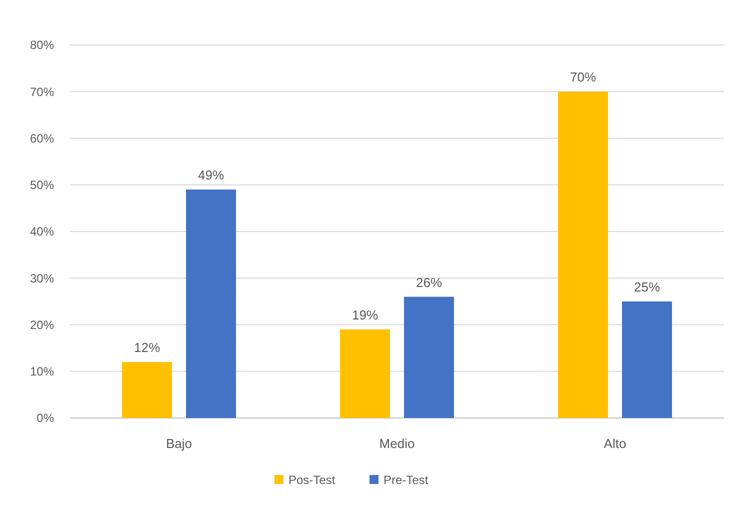 The image size is (739, 518). Describe the element at coordinates (42, 185) in the screenshot. I see `y-tick-label: 50%` at that location.